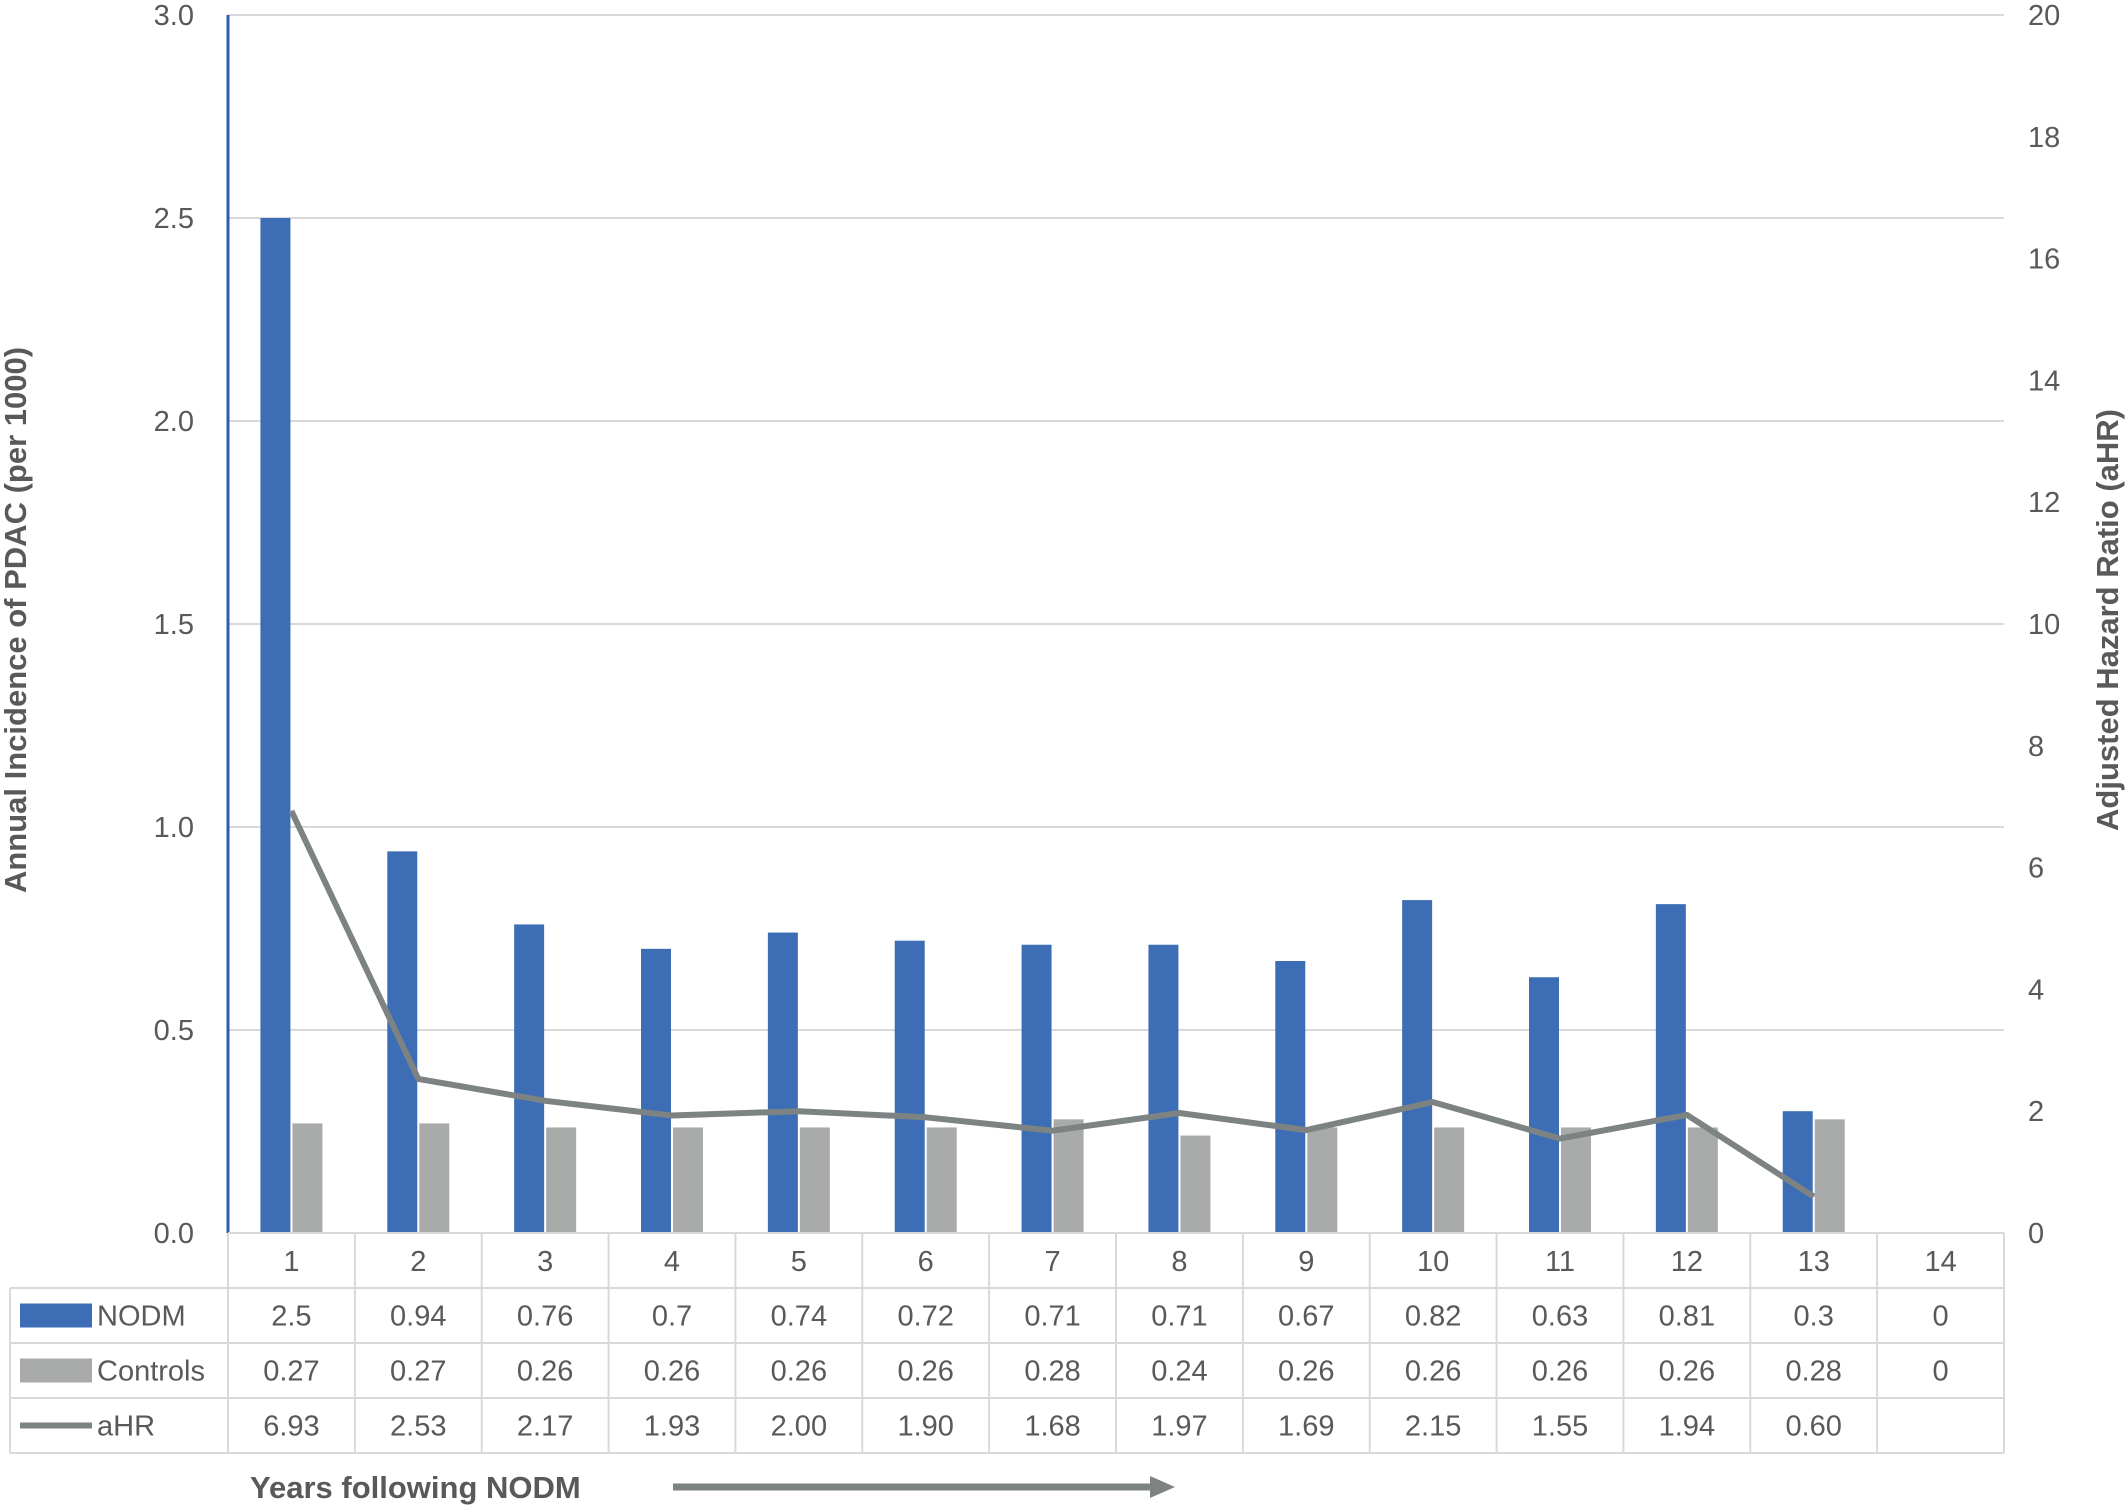  What do you see at coordinates (2036, 990) in the screenshot?
I see `y2-tick-label: 4` at bounding box center [2036, 990].